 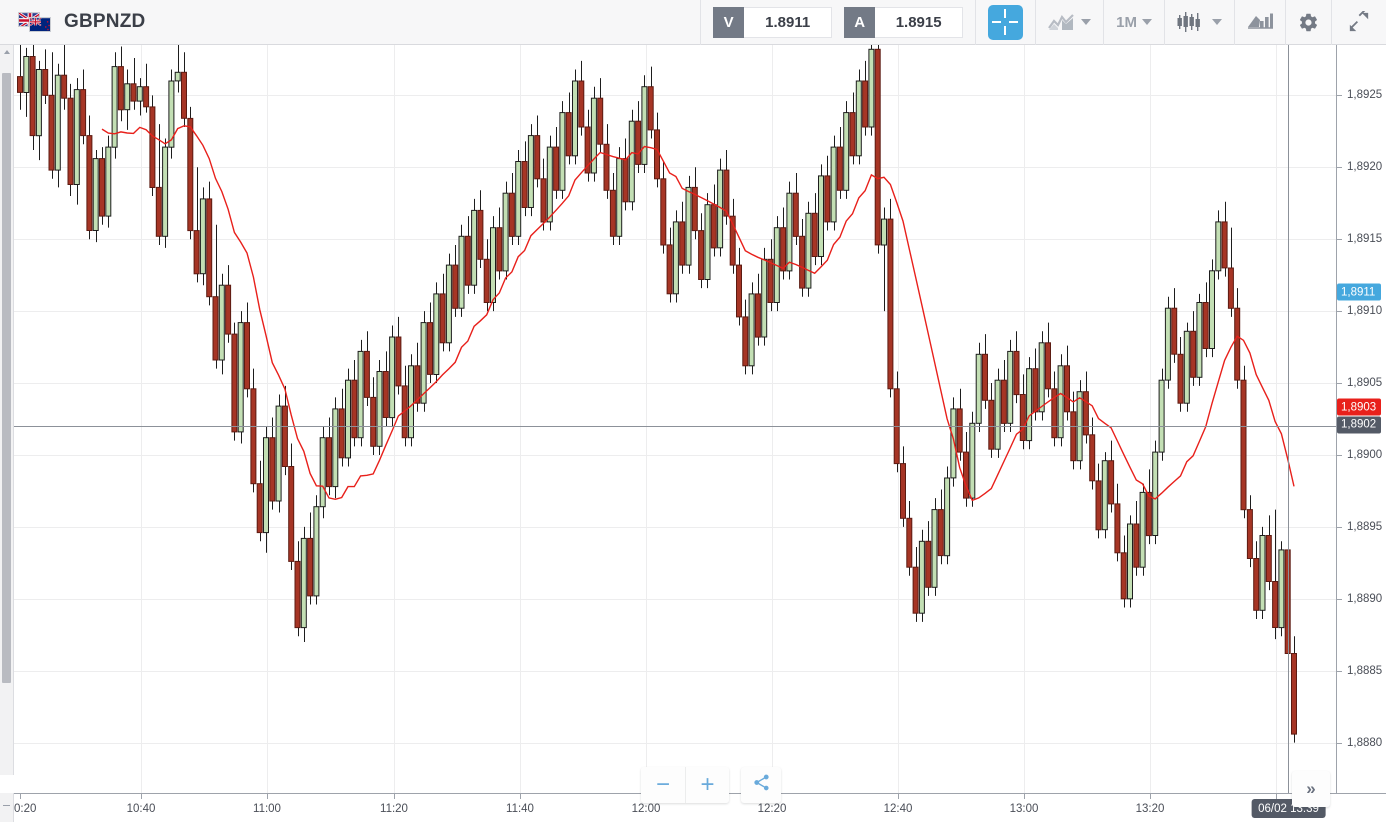 I want to click on chart-type-dropdown, so click(x=1069, y=22).